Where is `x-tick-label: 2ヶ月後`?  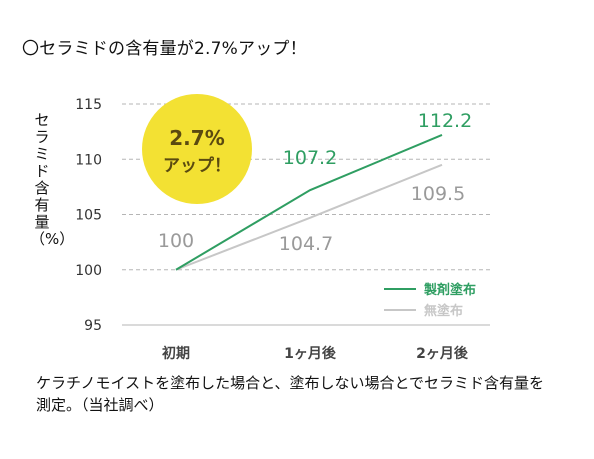
x-tick-label: 2ヶ月後 is located at coordinates (442, 353).